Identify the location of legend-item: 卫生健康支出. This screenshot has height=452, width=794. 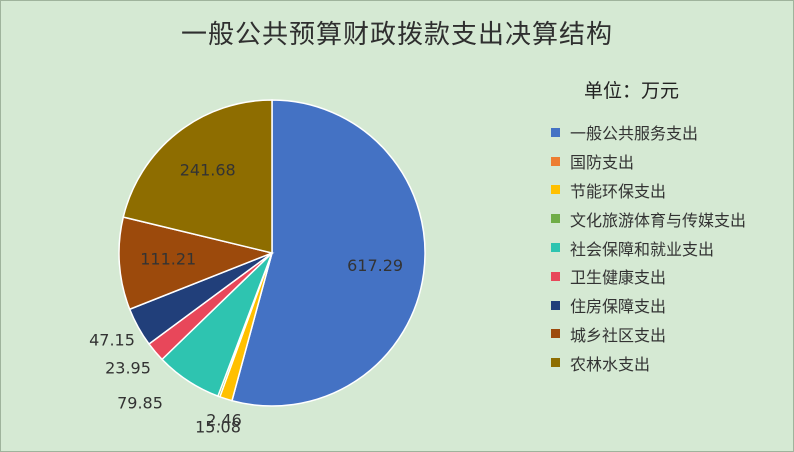
(648, 276).